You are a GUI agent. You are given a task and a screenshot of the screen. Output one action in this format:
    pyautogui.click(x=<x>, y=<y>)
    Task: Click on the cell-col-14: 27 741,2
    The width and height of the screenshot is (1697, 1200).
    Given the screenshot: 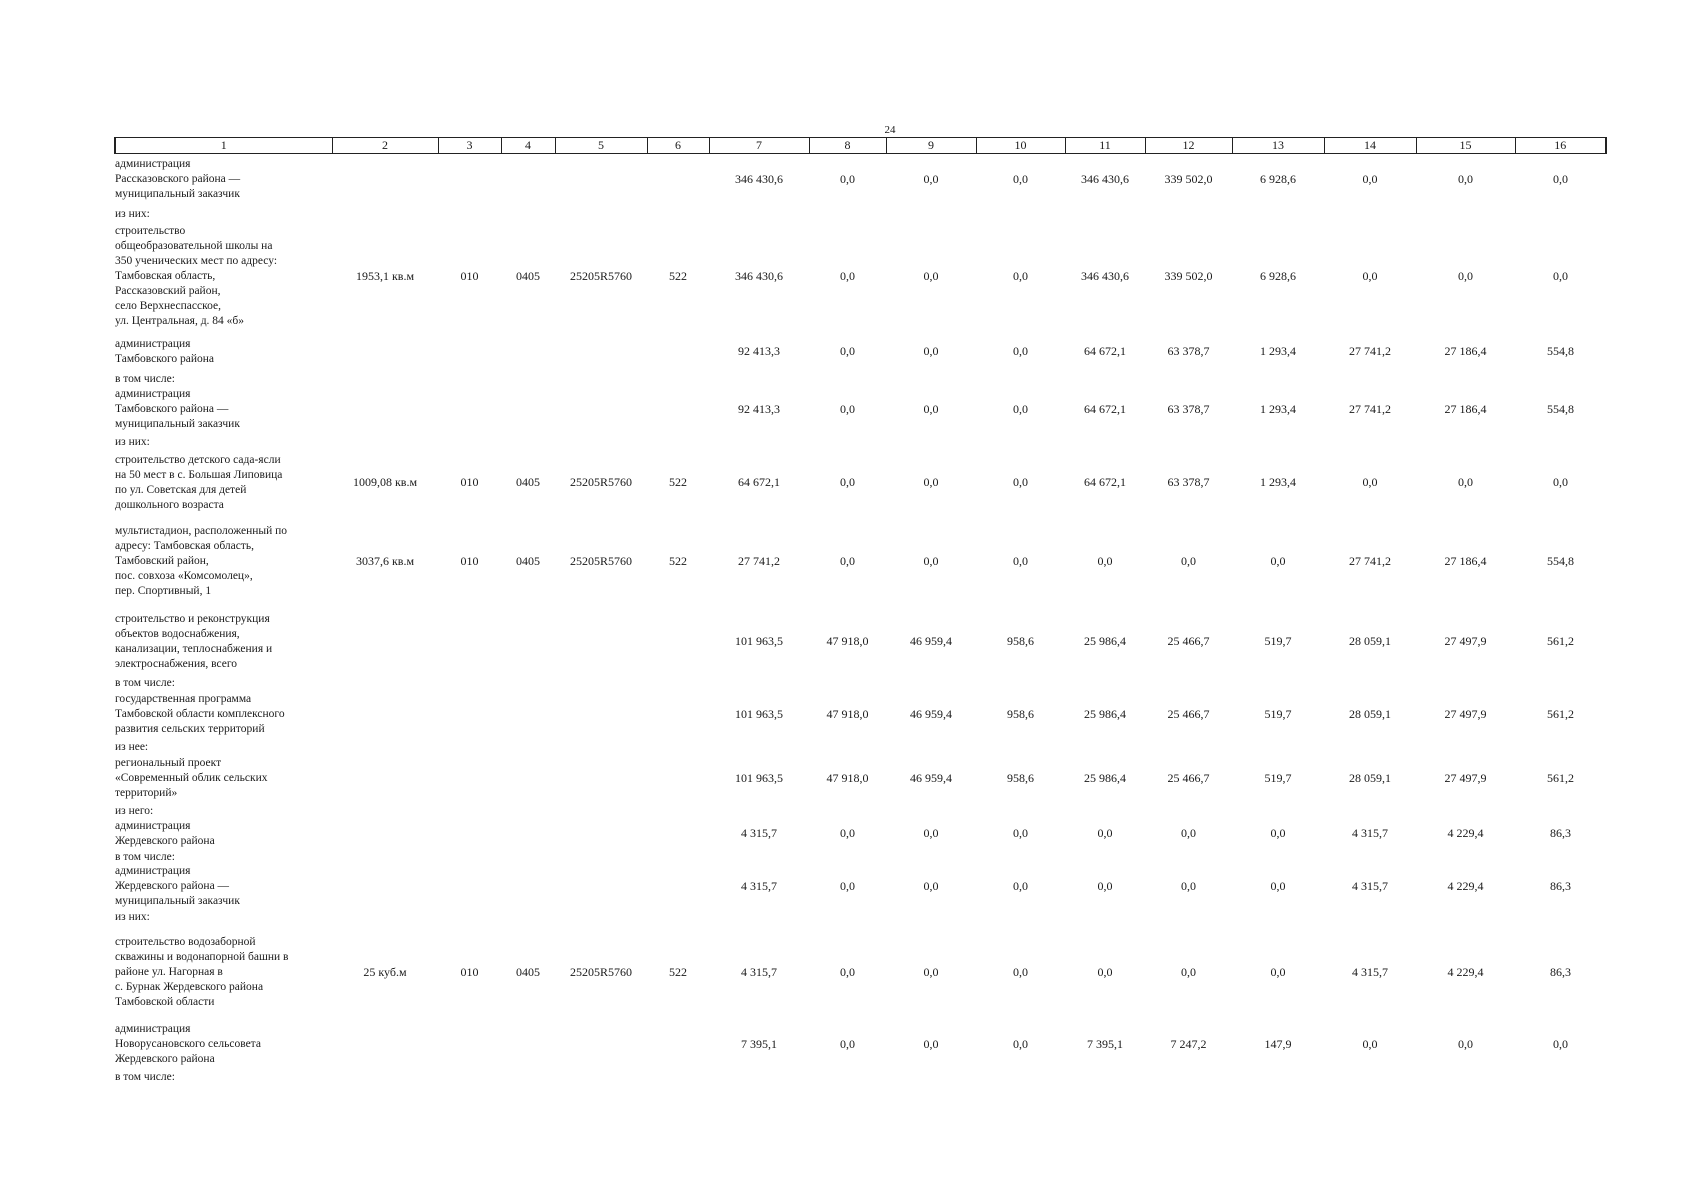 What is the action you would take?
    pyautogui.click(x=1370, y=409)
    